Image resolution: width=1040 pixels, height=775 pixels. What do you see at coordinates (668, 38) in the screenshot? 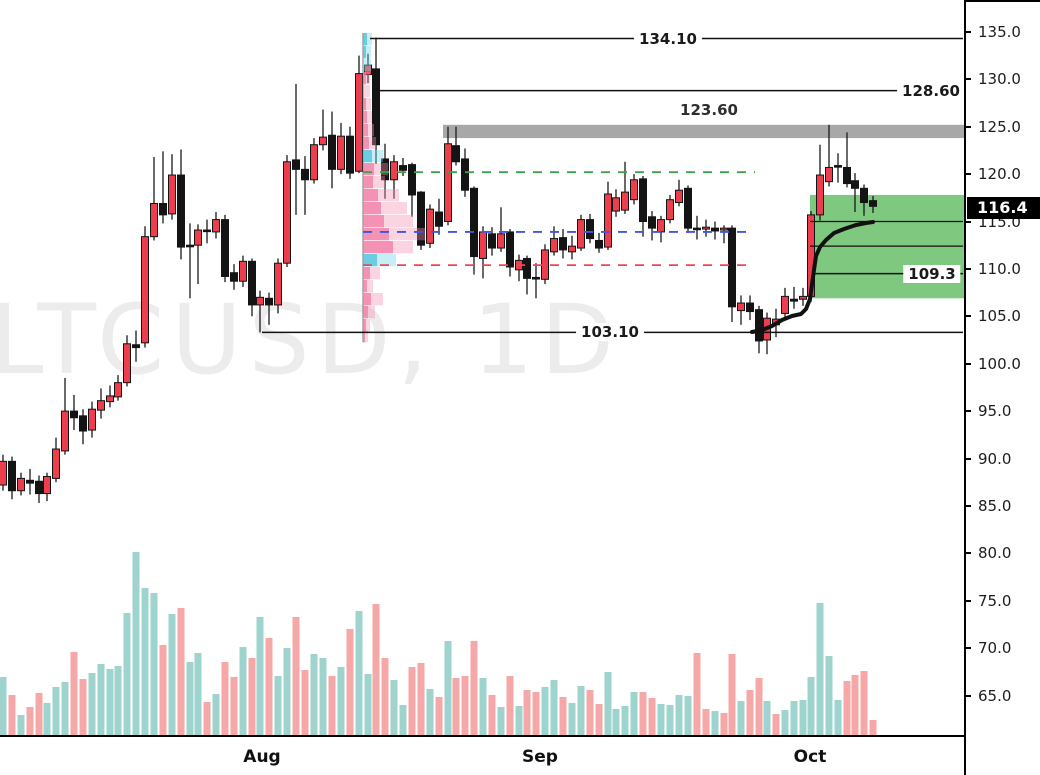
I see `price-level-label-134-10: 134.10` at bounding box center [668, 38].